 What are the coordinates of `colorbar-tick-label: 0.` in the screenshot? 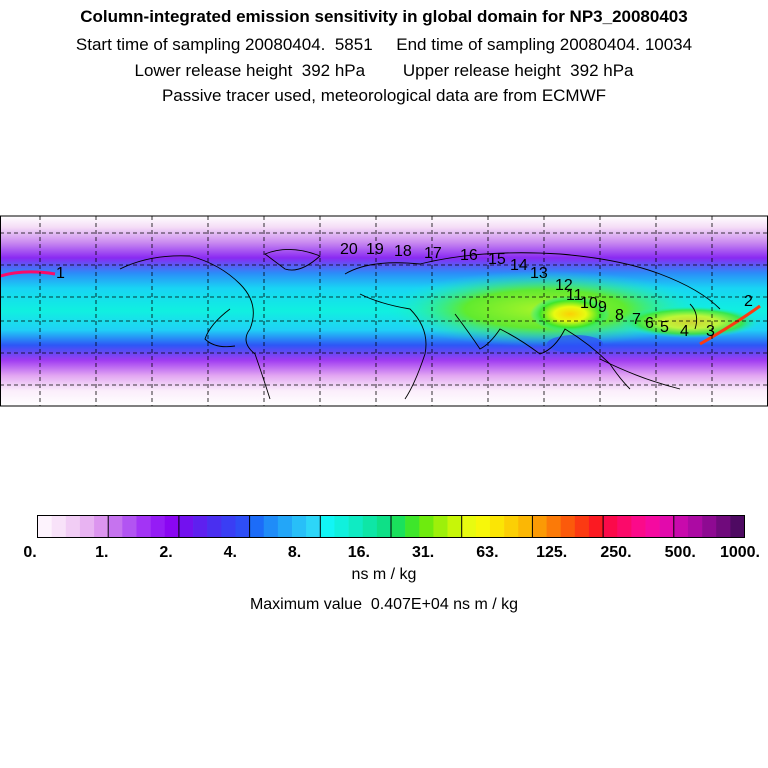 It's located at (29, 552).